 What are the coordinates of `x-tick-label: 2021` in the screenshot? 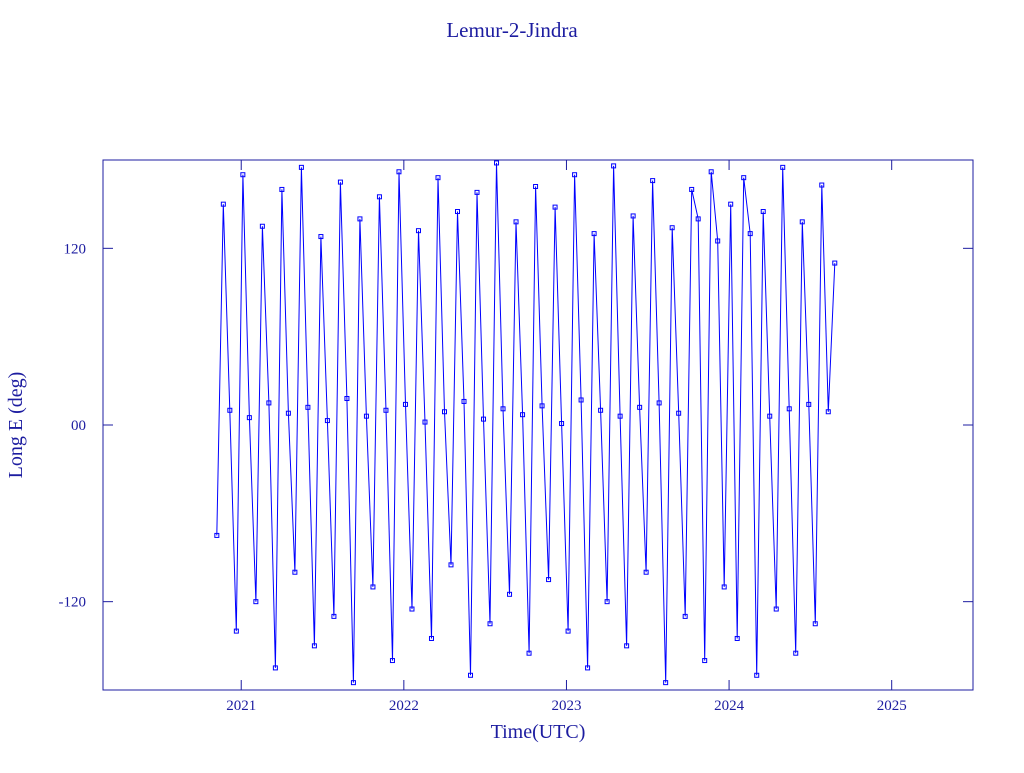 It's located at (241, 706).